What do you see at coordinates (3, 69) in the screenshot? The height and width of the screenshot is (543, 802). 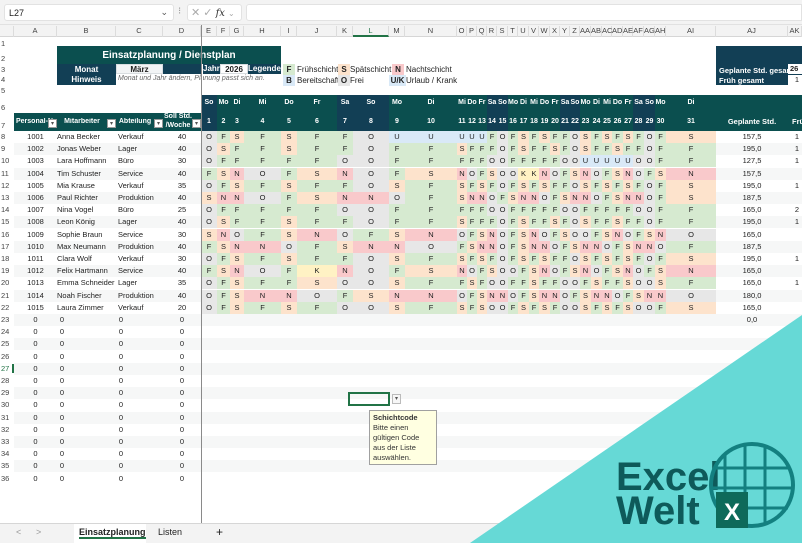 I see `row-header-3: 3` at bounding box center [3, 69].